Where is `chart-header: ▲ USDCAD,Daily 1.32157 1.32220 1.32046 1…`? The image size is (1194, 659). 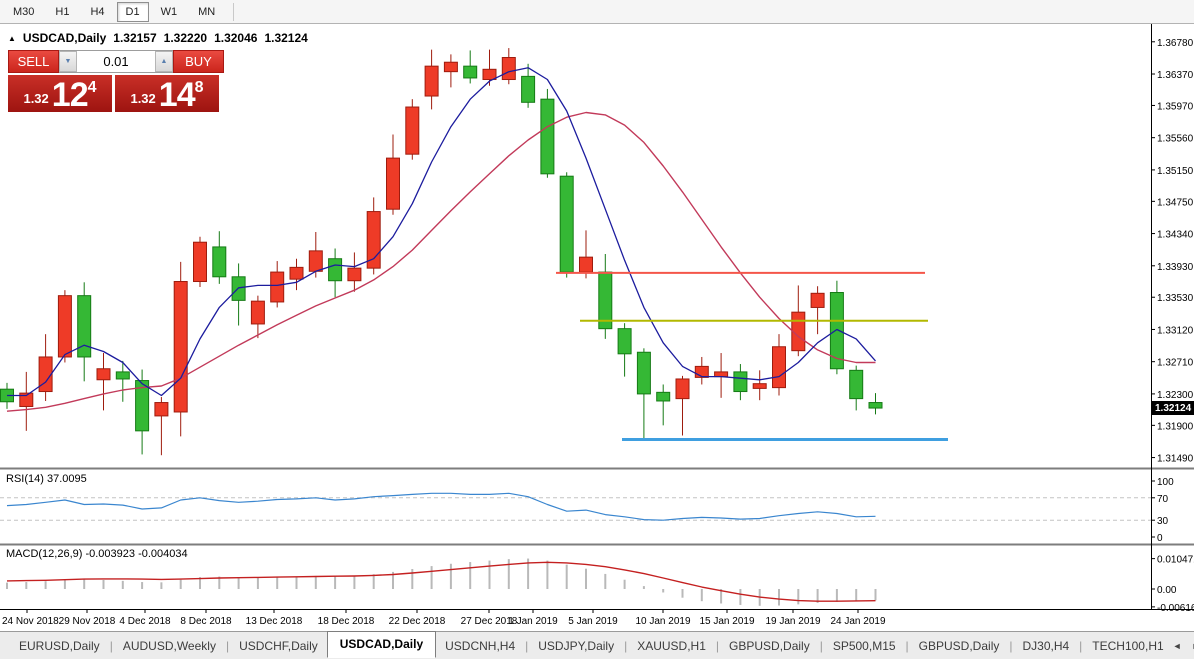
chart-header: ▲ USDCAD,Daily 1.32157 1.32220 1.32046 1… is located at coordinates (158, 38).